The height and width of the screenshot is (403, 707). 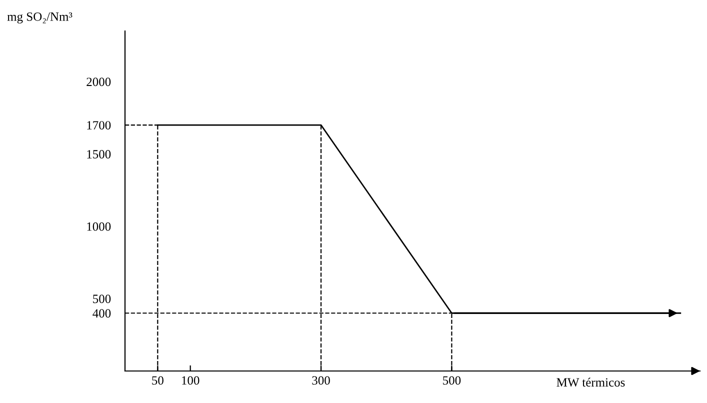 What do you see at coordinates (590, 382) in the screenshot?
I see `x-axis-title: MW térmicos` at bounding box center [590, 382].